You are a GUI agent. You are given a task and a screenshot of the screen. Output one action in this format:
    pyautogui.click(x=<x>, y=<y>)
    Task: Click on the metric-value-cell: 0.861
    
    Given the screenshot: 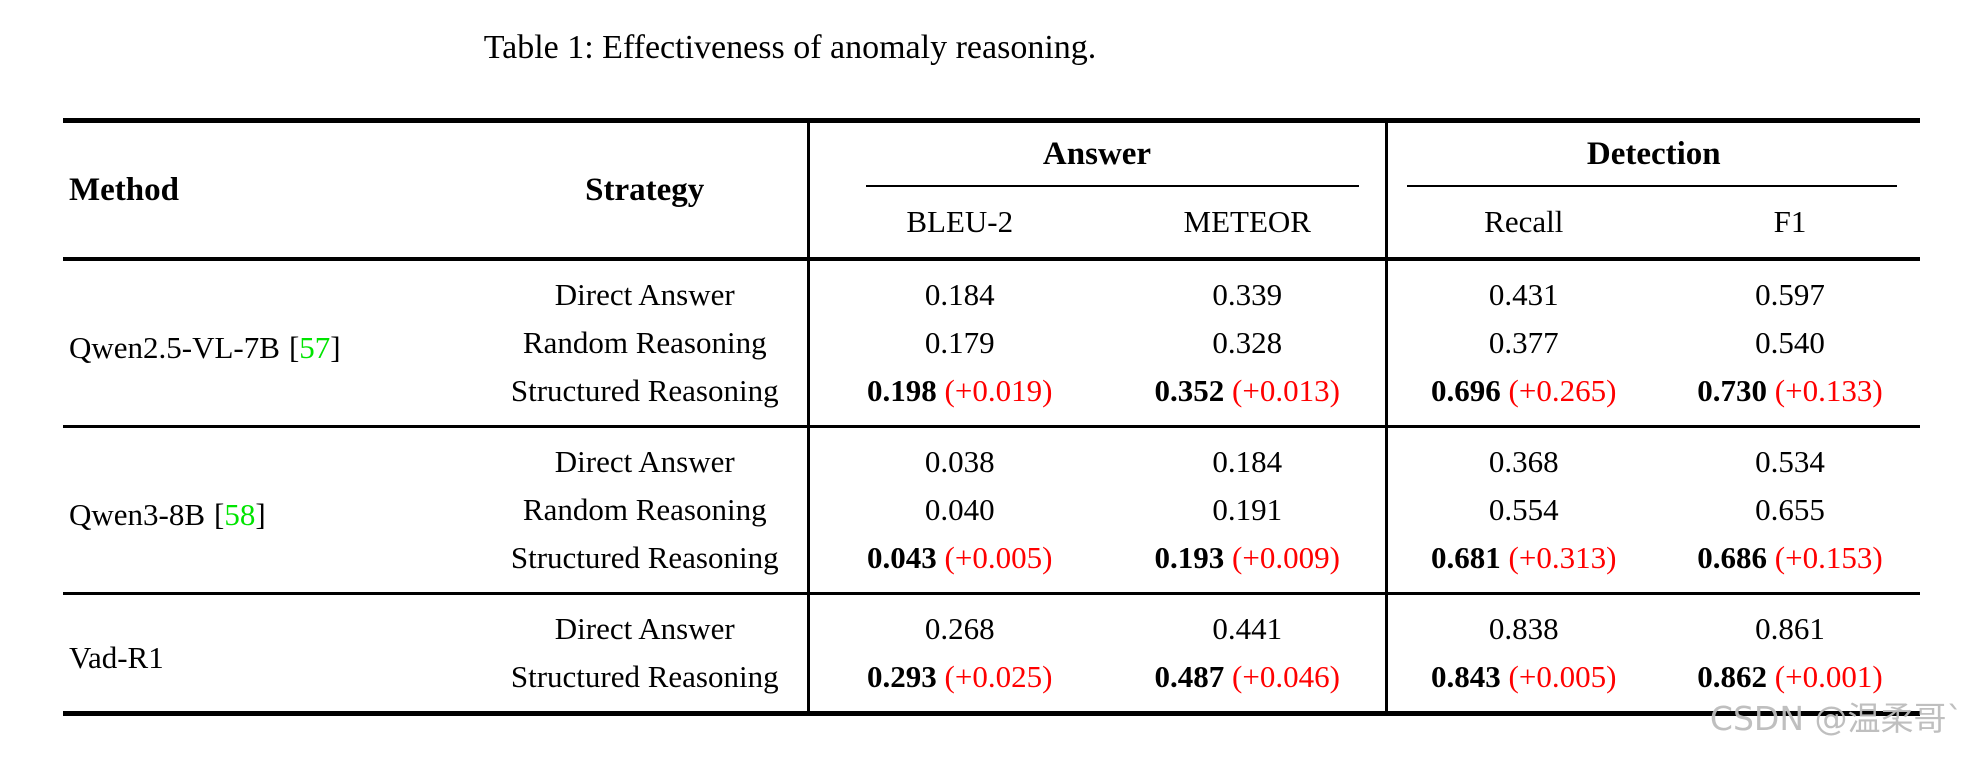 What is the action you would take?
    pyautogui.click(x=1790, y=624)
    